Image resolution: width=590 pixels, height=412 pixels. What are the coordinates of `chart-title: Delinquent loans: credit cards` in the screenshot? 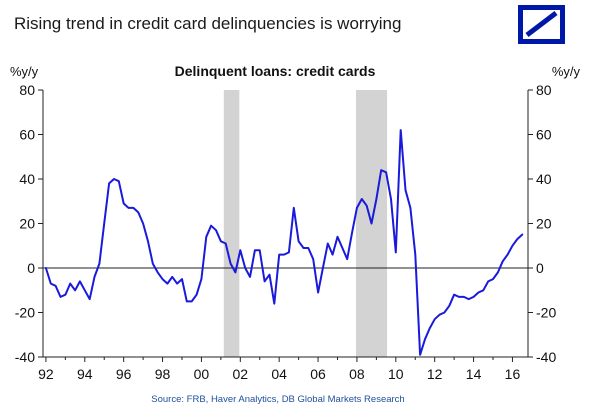 It's located at (275, 71).